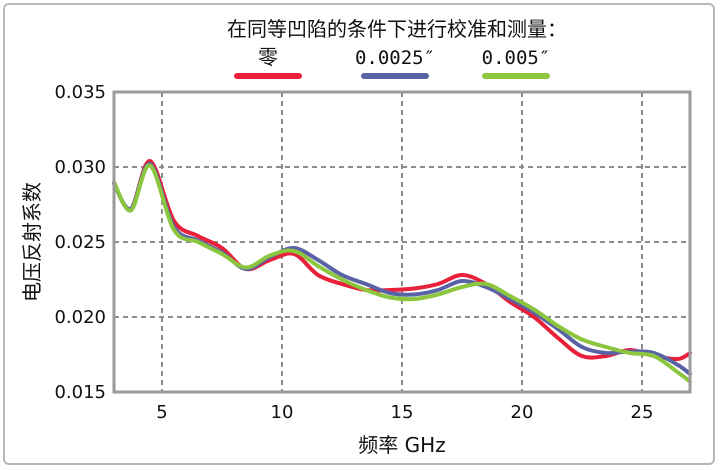  What do you see at coordinates (80, 167) in the screenshot?
I see `y-tick-label-3: 0.030` at bounding box center [80, 167].